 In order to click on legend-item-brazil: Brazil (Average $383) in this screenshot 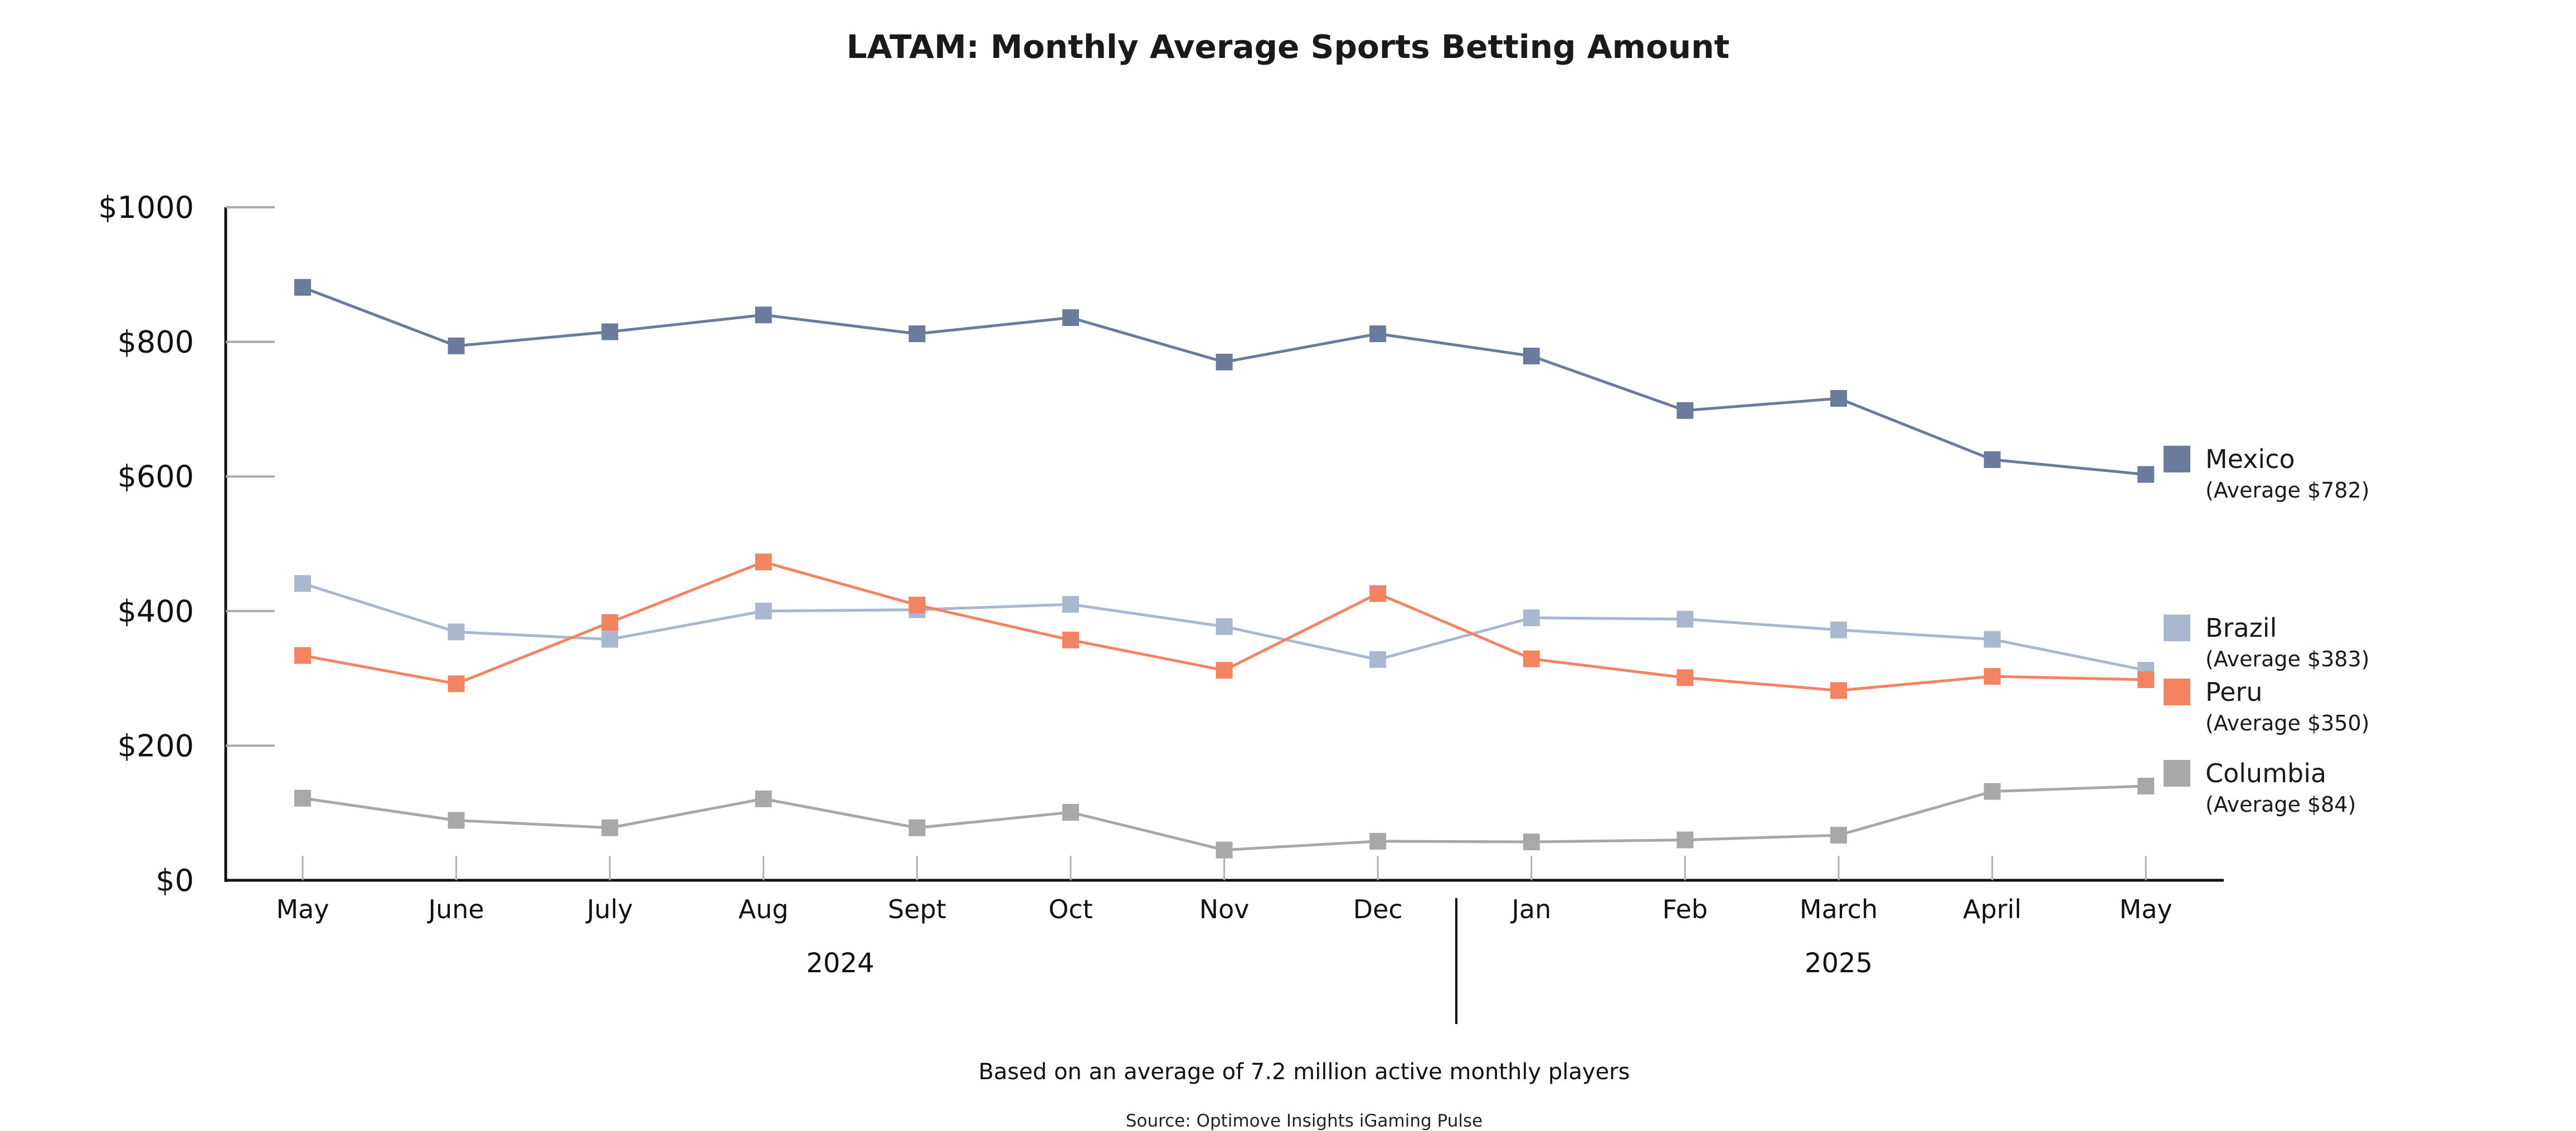, I will do `click(2266, 642)`.